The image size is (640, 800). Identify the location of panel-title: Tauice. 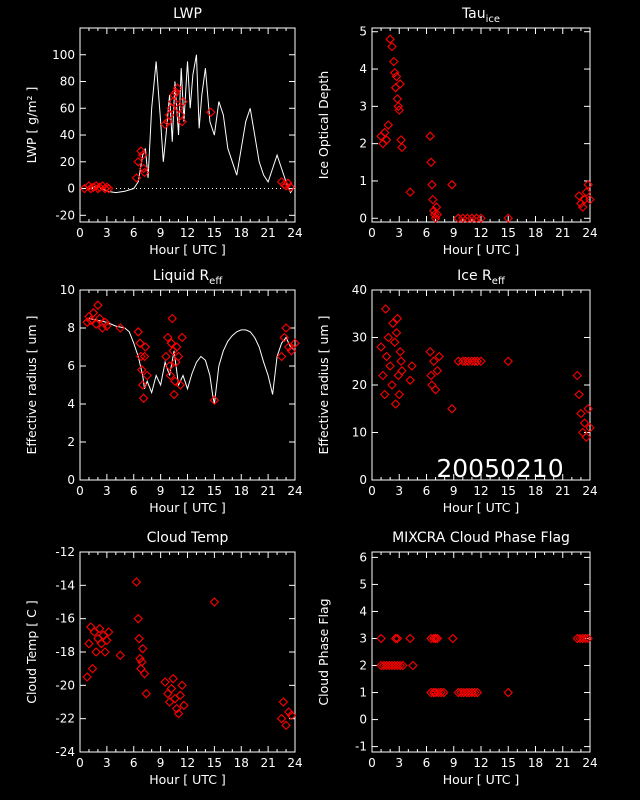
(480, 15).